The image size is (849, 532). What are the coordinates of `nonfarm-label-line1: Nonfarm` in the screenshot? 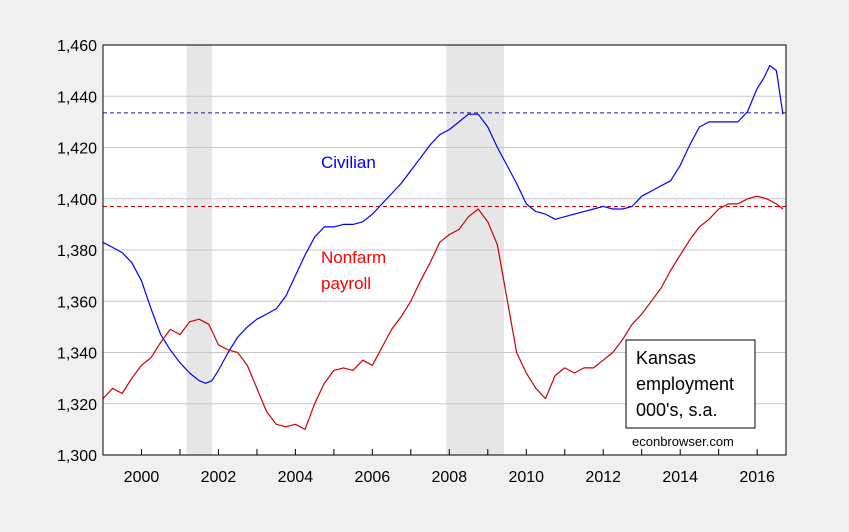 It's located at (353, 257).